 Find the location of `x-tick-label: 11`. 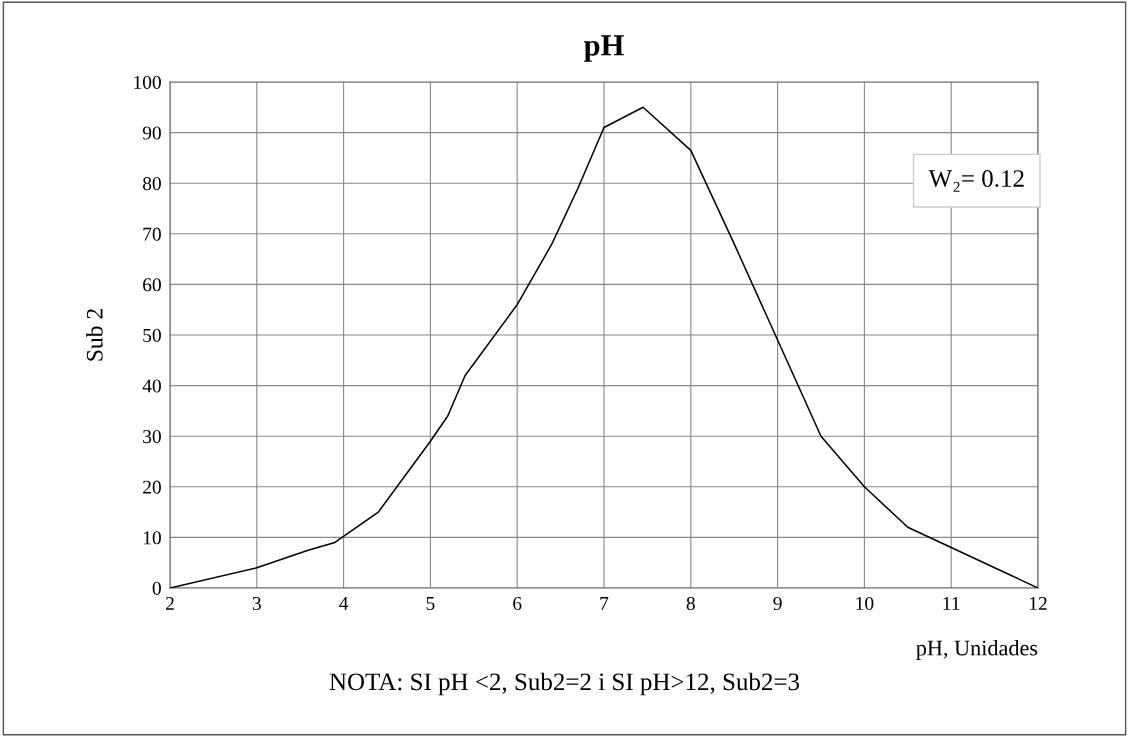

x-tick-label: 11 is located at coordinates (951, 603).